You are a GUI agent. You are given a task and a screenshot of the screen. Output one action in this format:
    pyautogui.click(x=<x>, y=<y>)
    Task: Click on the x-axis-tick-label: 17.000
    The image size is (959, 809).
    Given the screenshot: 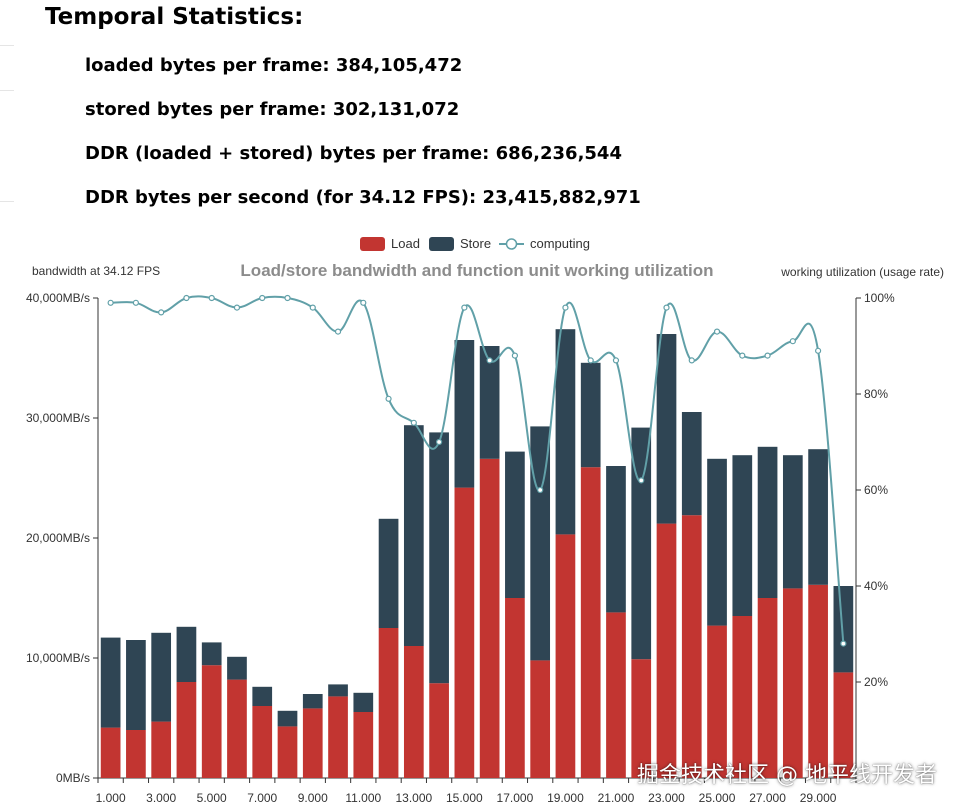 What is the action you would take?
    pyautogui.click(x=515, y=798)
    